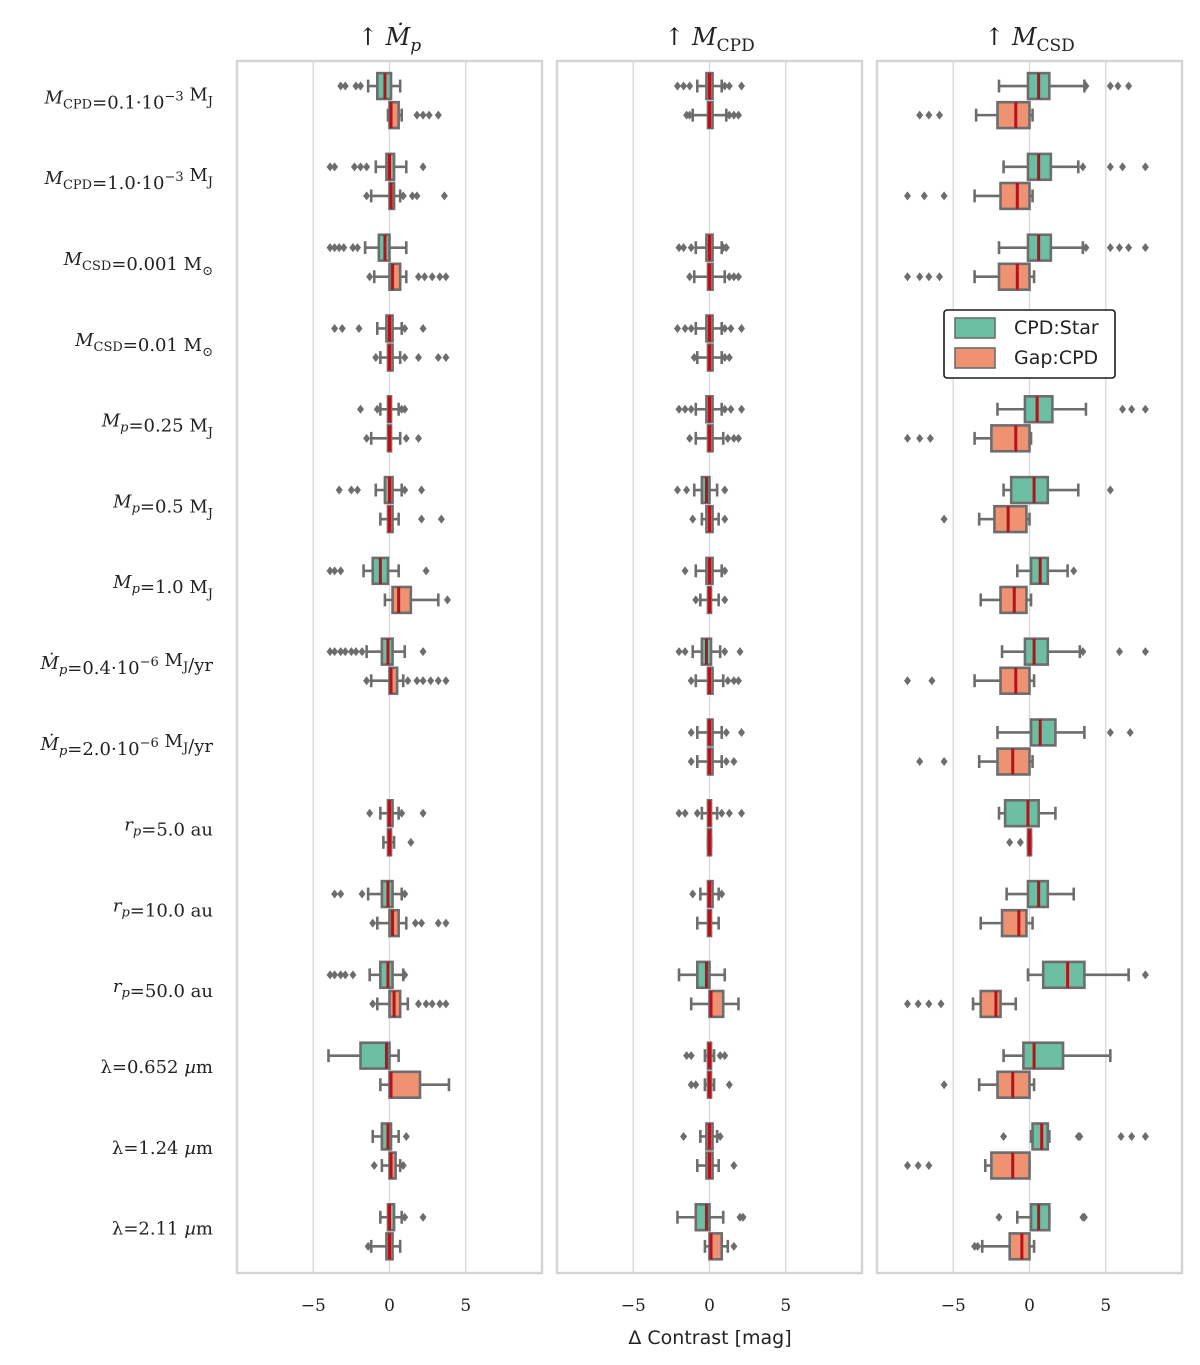  What do you see at coordinates (465, 1306) in the screenshot?
I see `x-tick-label: 5` at bounding box center [465, 1306].